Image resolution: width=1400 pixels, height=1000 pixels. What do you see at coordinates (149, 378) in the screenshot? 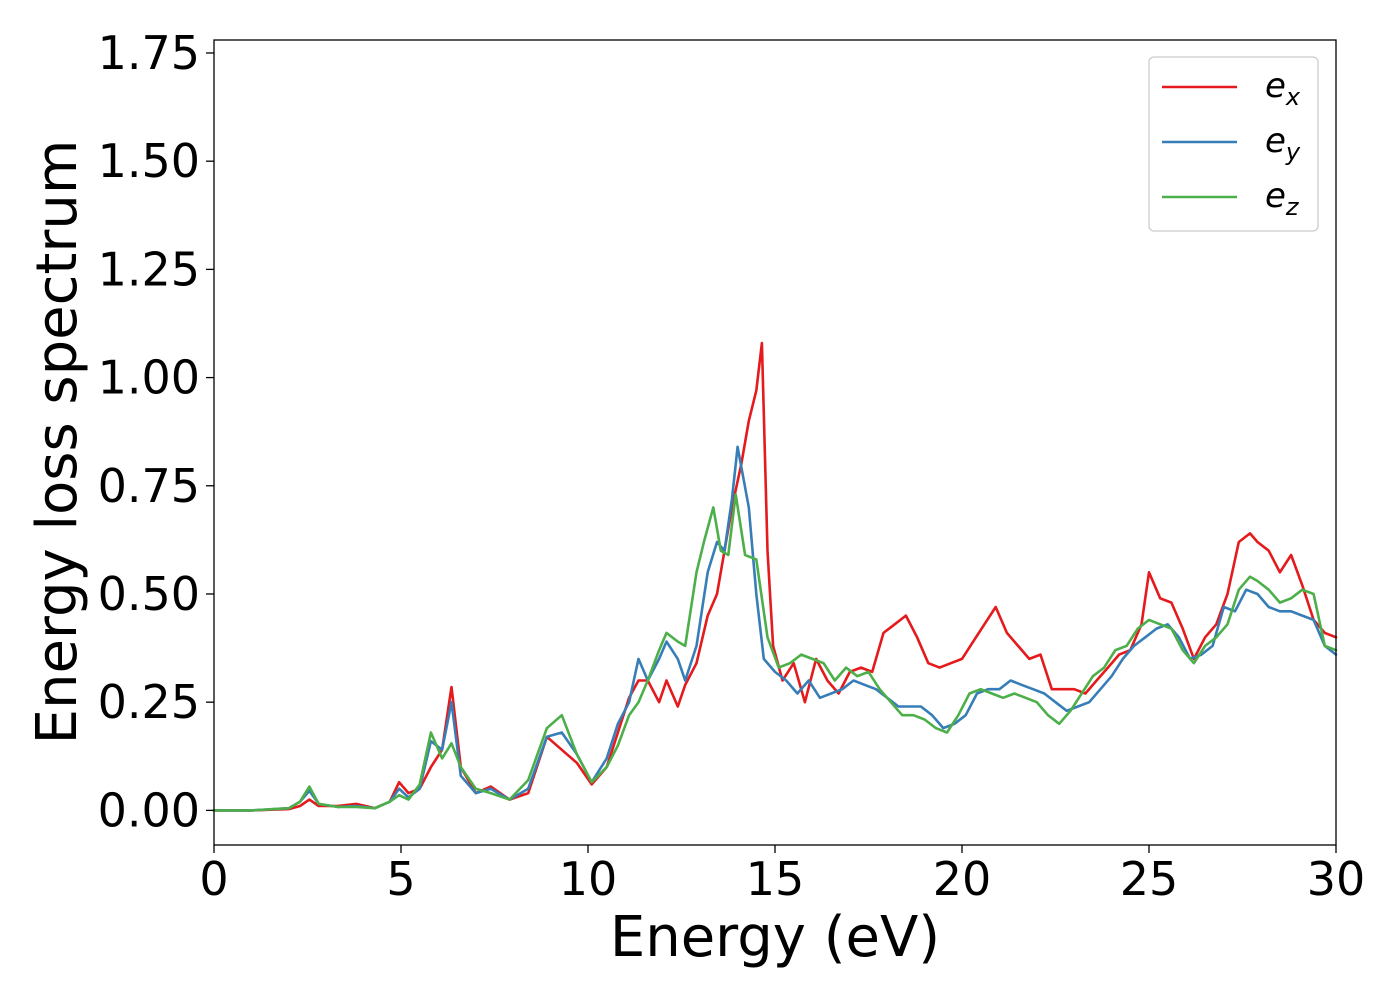
I see `y-tick-label: 1.00` at bounding box center [149, 378].